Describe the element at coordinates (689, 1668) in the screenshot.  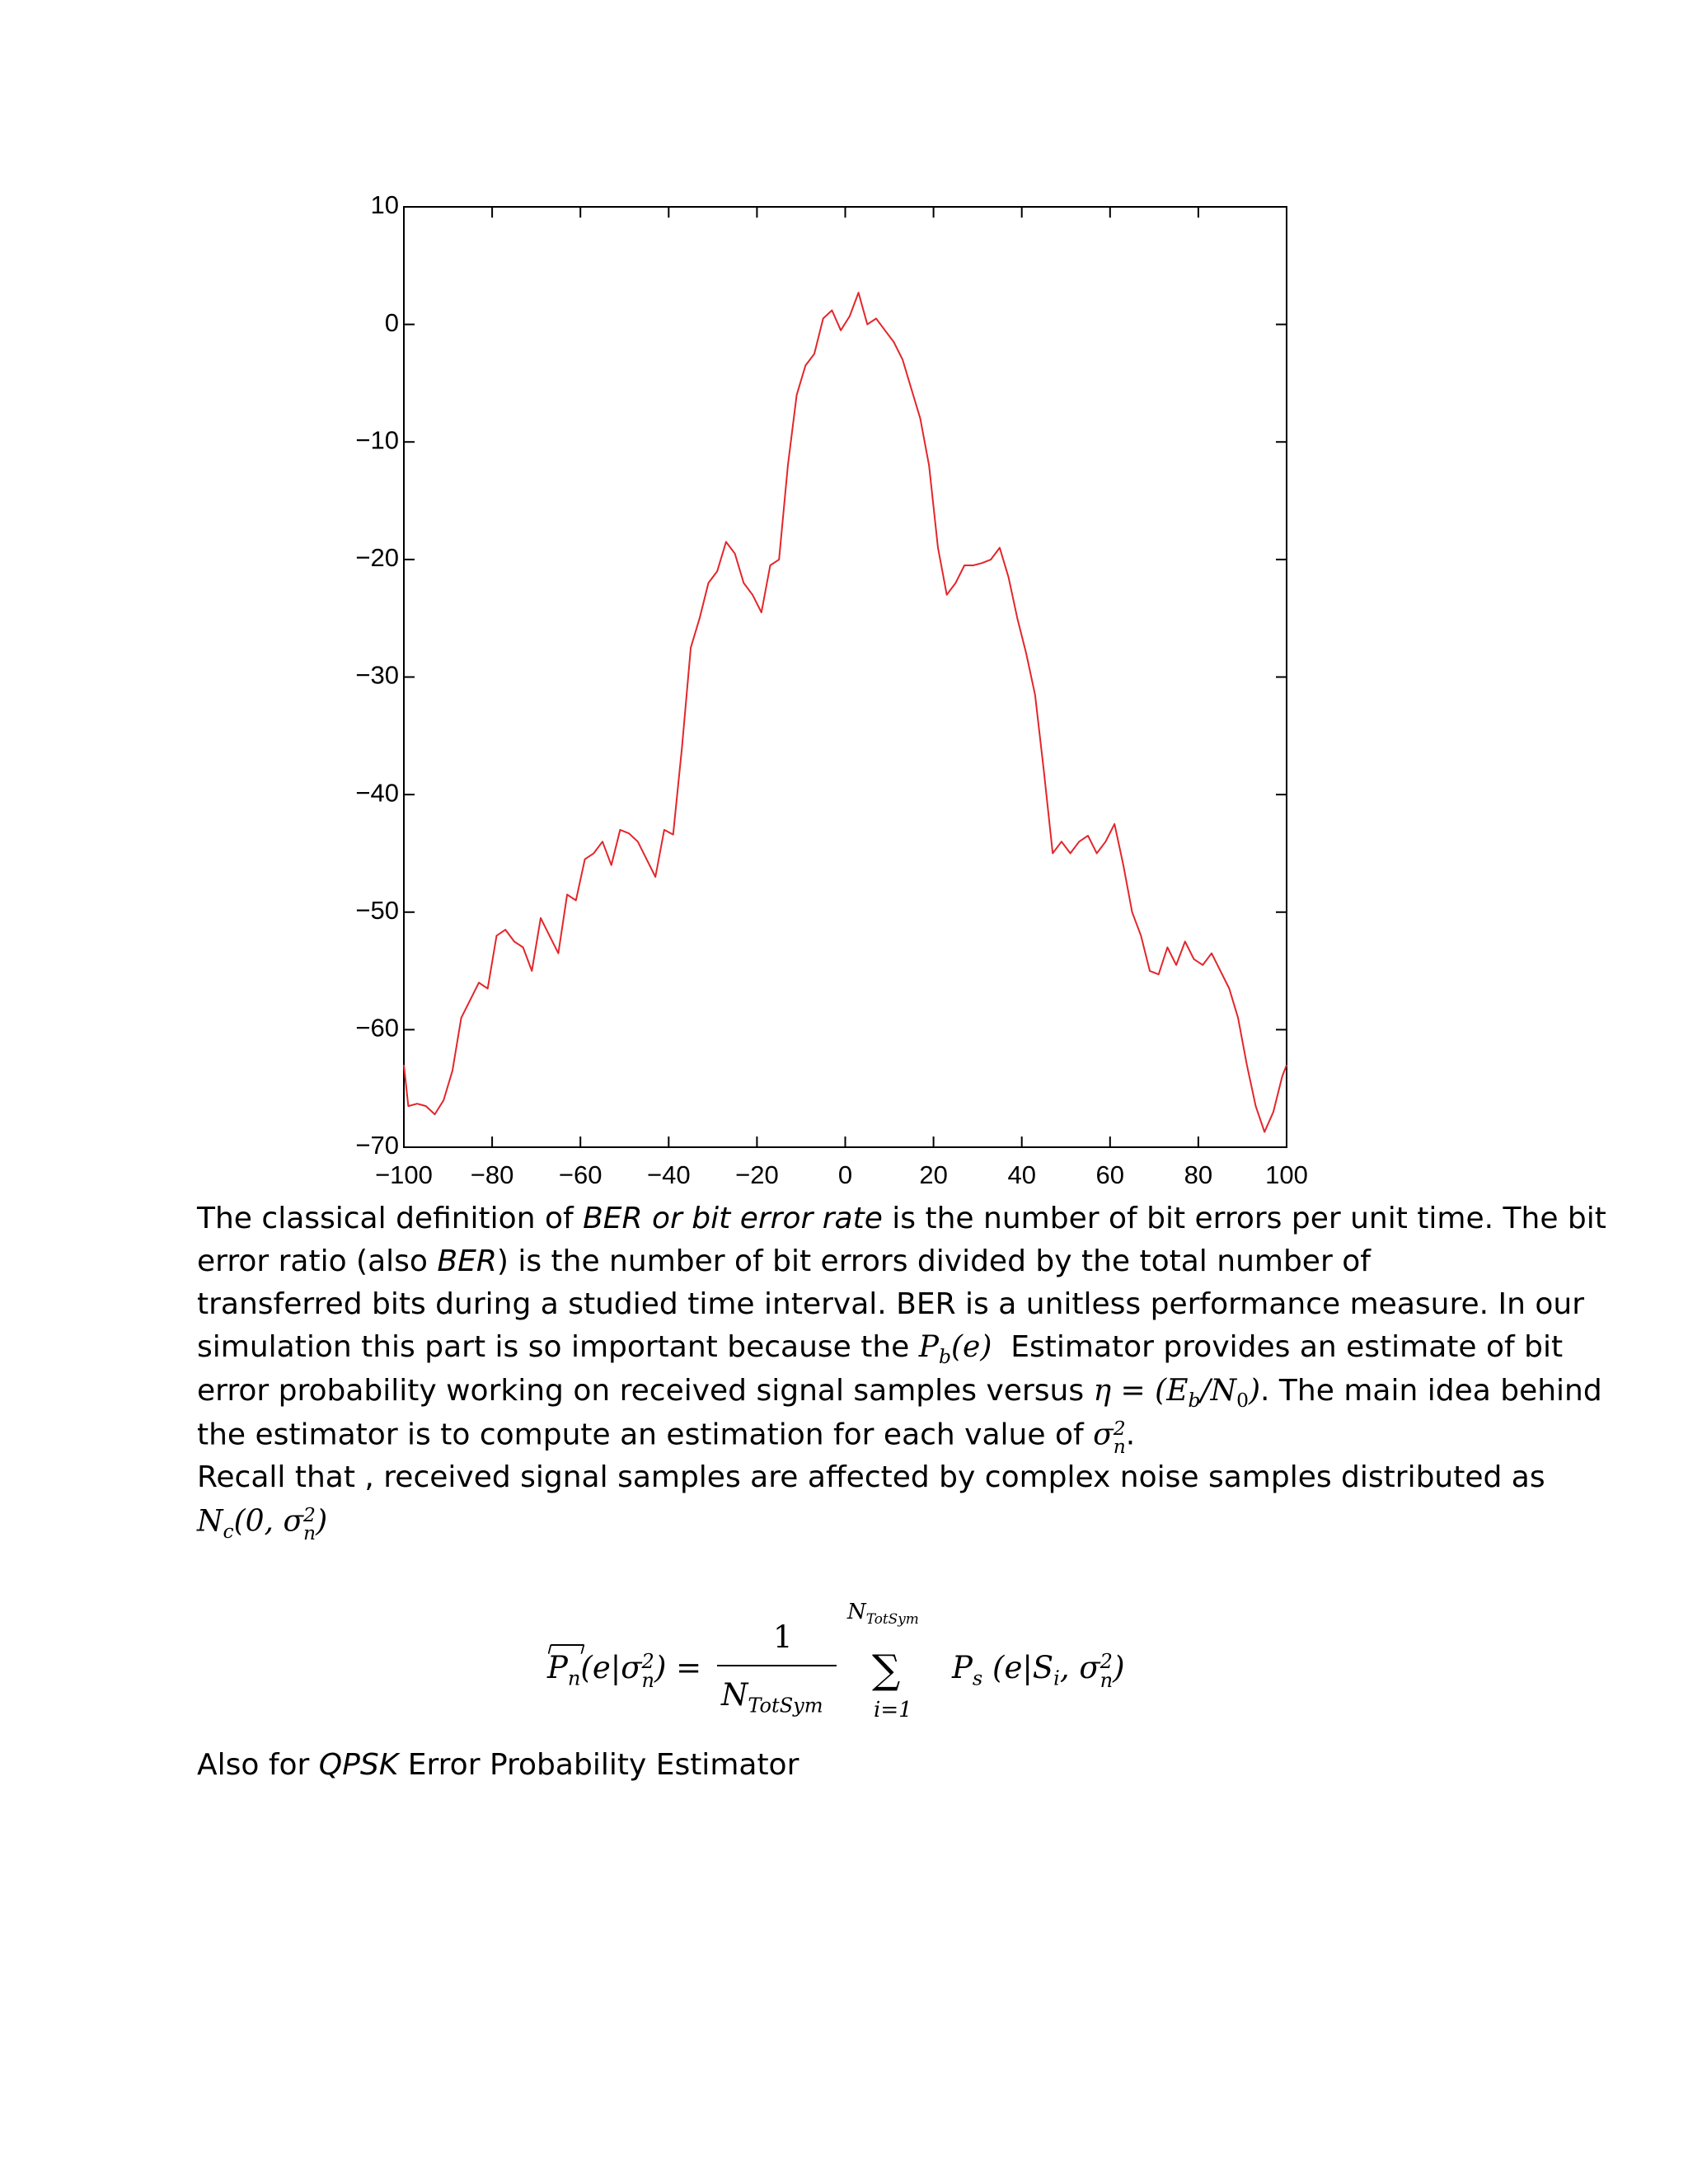
I see `text-run: =` at that location.